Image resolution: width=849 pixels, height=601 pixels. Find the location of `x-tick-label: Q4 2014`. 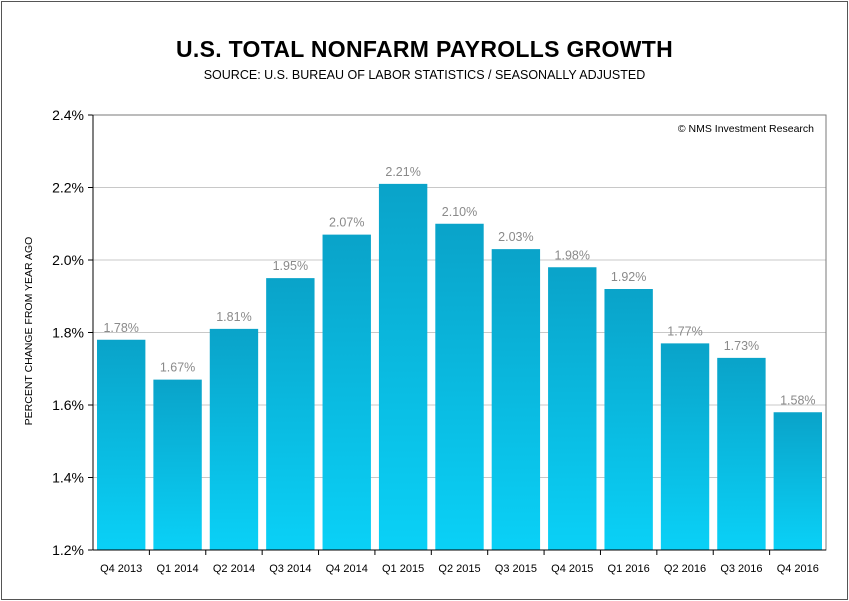

x-tick-label: Q4 2014 is located at coordinates (347, 569).